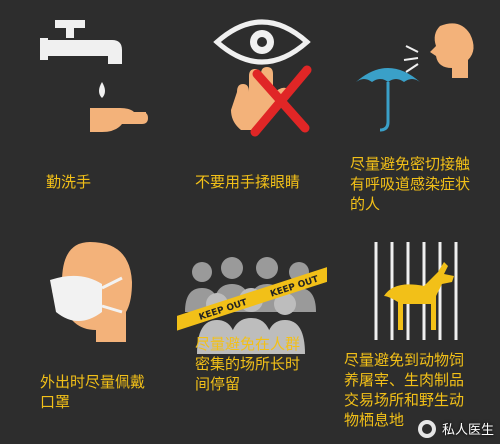 Image resolution: width=500 pixels, height=444 pixels. I want to click on faucet-hand-icon, so click(94, 76).